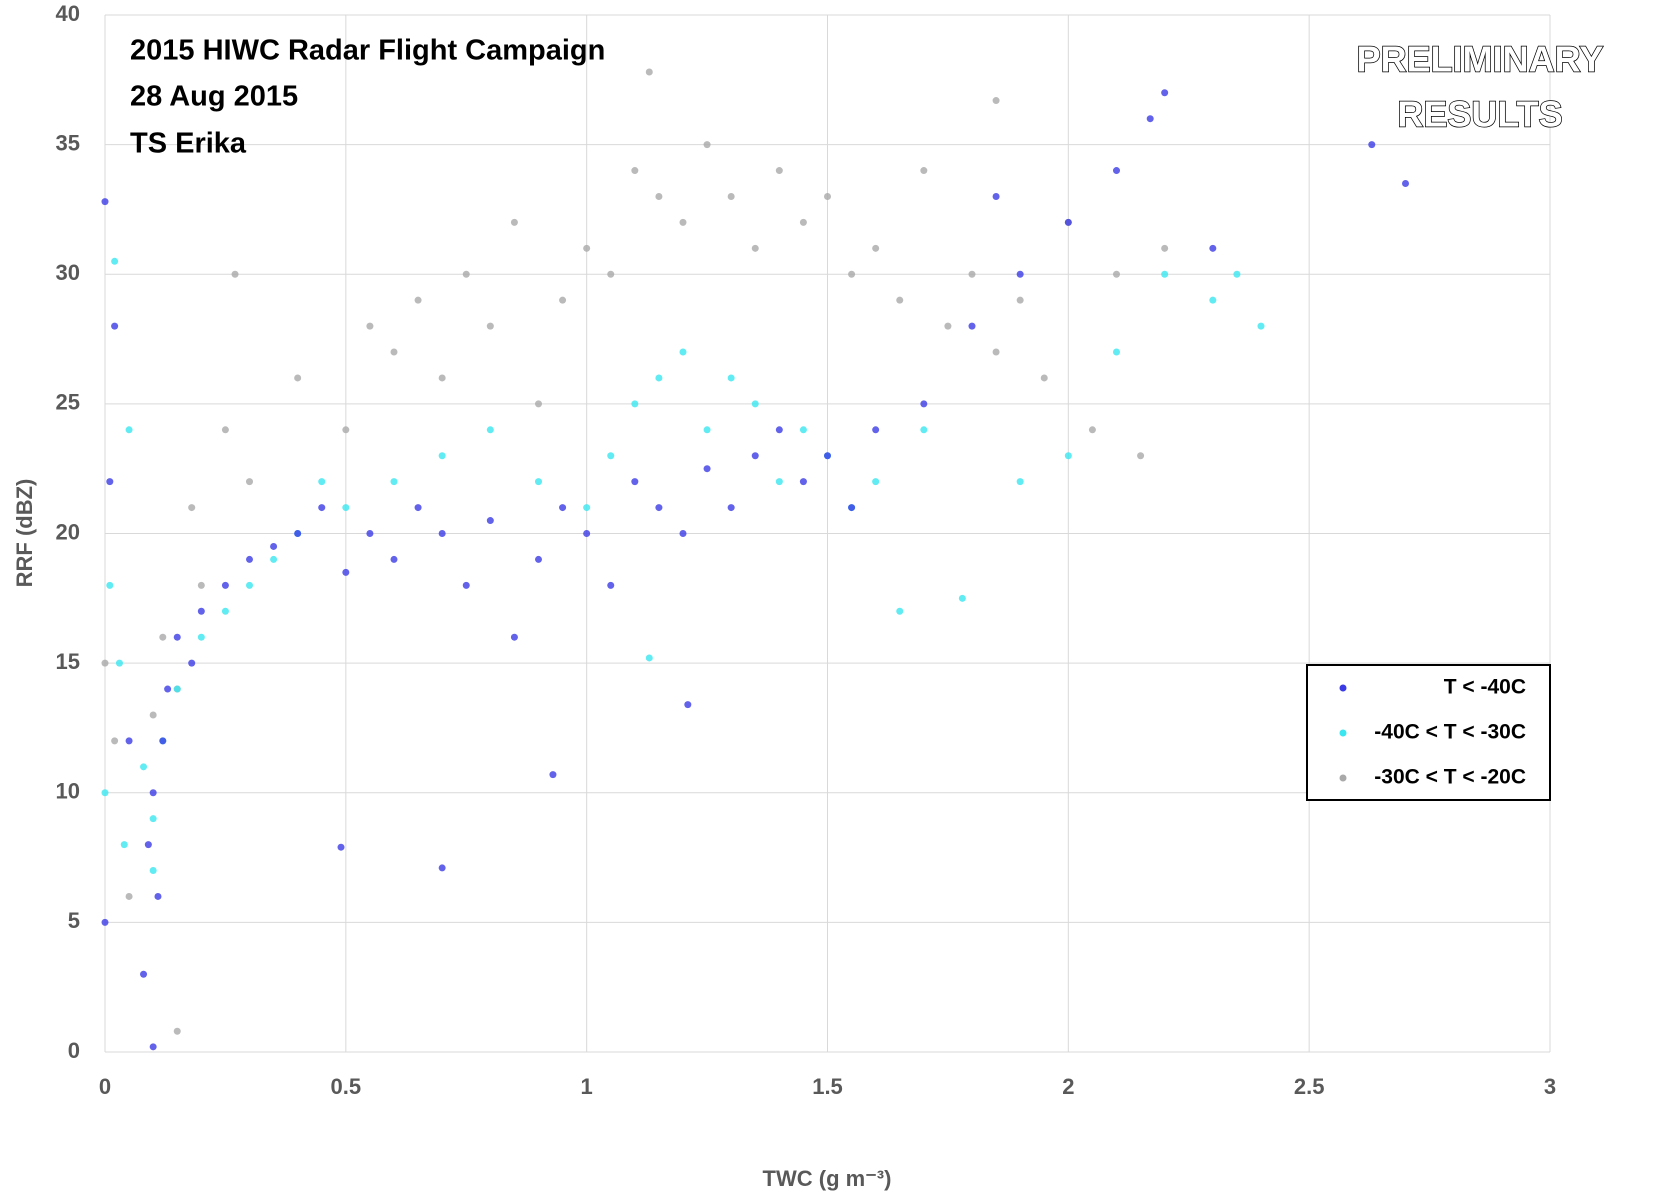  Describe the element at coordinates (1428, 732) in the screenshot. I see `legend-box` at that location.